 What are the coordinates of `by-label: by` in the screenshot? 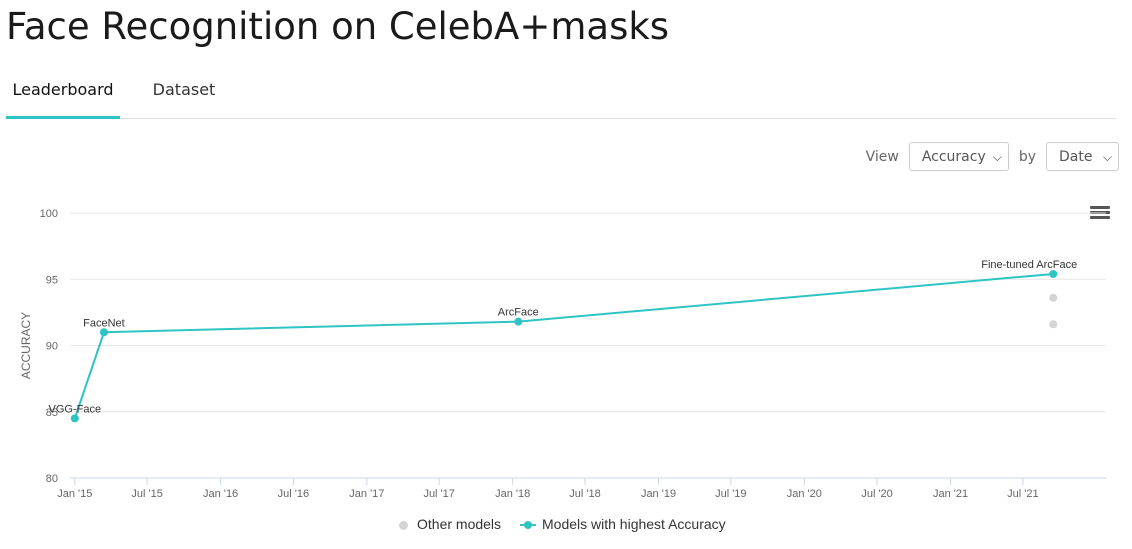 It's located at (1027, 156).